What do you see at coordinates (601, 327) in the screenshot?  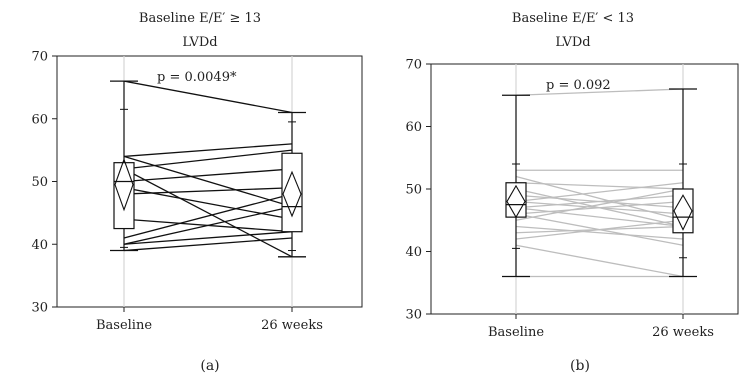 I see `panel-b-x-axis: Baseline 26 weeks` at bounding box center [601, 327].